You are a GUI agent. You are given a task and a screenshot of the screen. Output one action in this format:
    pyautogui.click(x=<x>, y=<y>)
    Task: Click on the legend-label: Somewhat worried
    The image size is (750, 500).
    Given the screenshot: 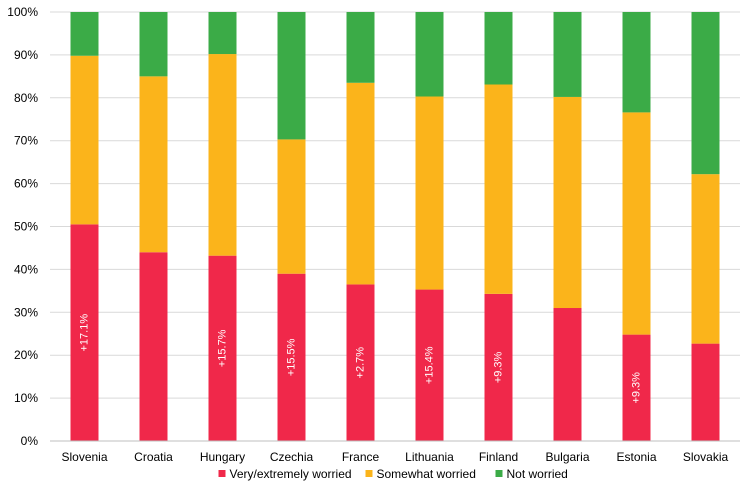 What is the action you would take?
    pyautogui.click(x=426, y=474)
    